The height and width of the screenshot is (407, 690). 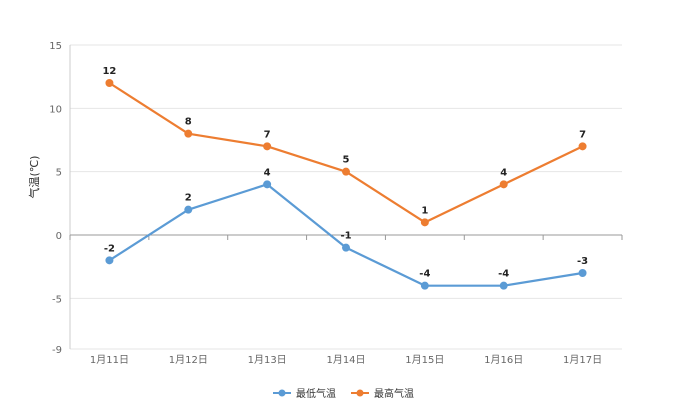 What do you see at coordinates (346, 160) in the screenshot?
I see `data-label: 5` at bounding box center [346, 160].